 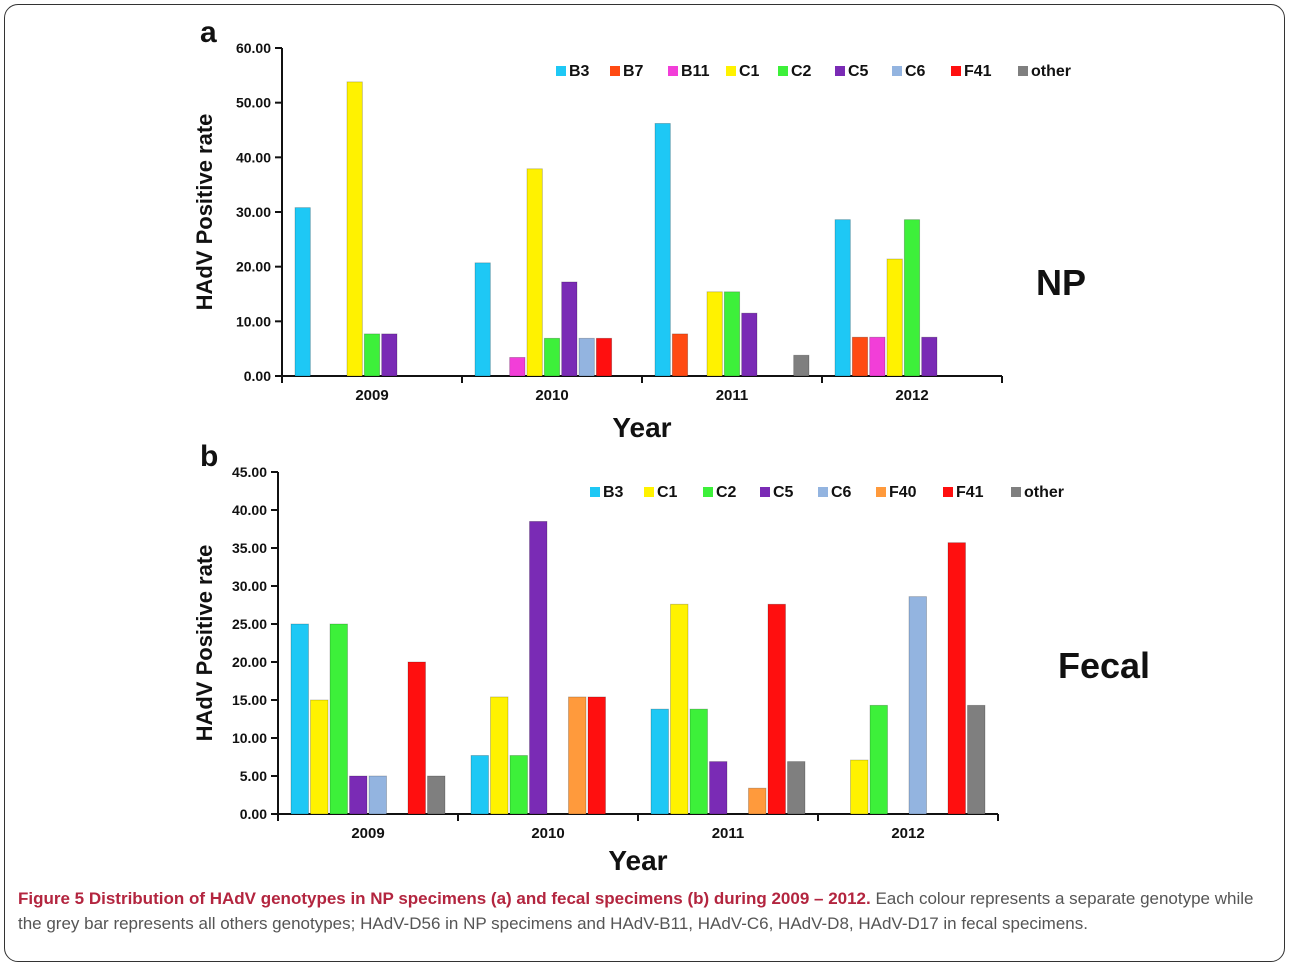 I want to click on side-label: NP, so click(x=1061, y=282).